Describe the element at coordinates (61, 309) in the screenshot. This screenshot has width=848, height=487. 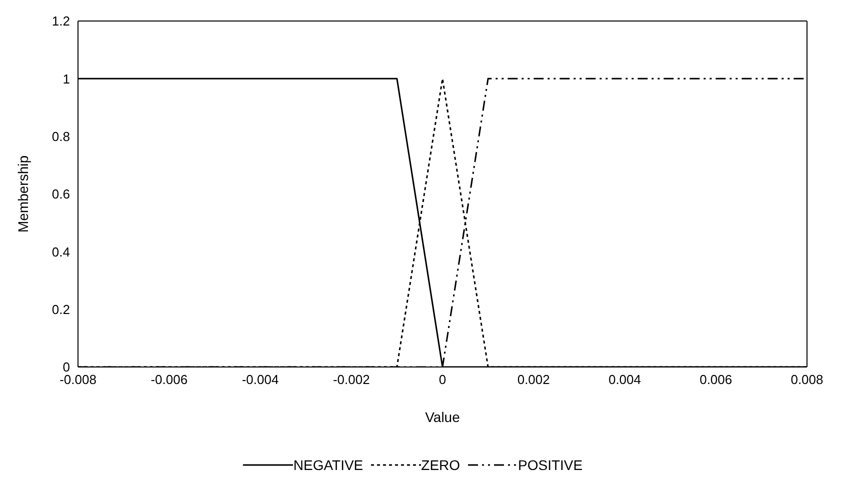
I see `y-tick-label: 0.2` at that location.